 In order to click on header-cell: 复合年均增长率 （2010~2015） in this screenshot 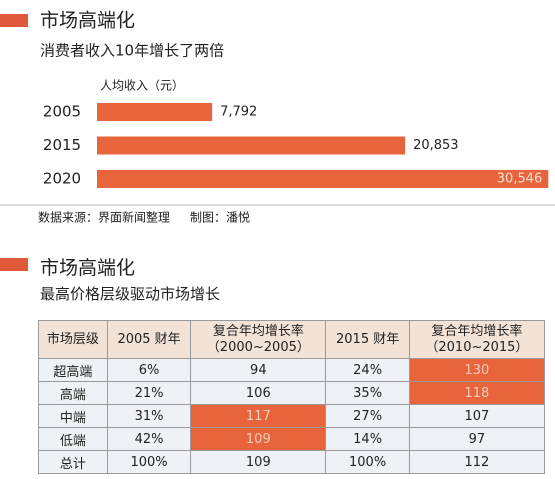, I will do `click(477, 339)`.